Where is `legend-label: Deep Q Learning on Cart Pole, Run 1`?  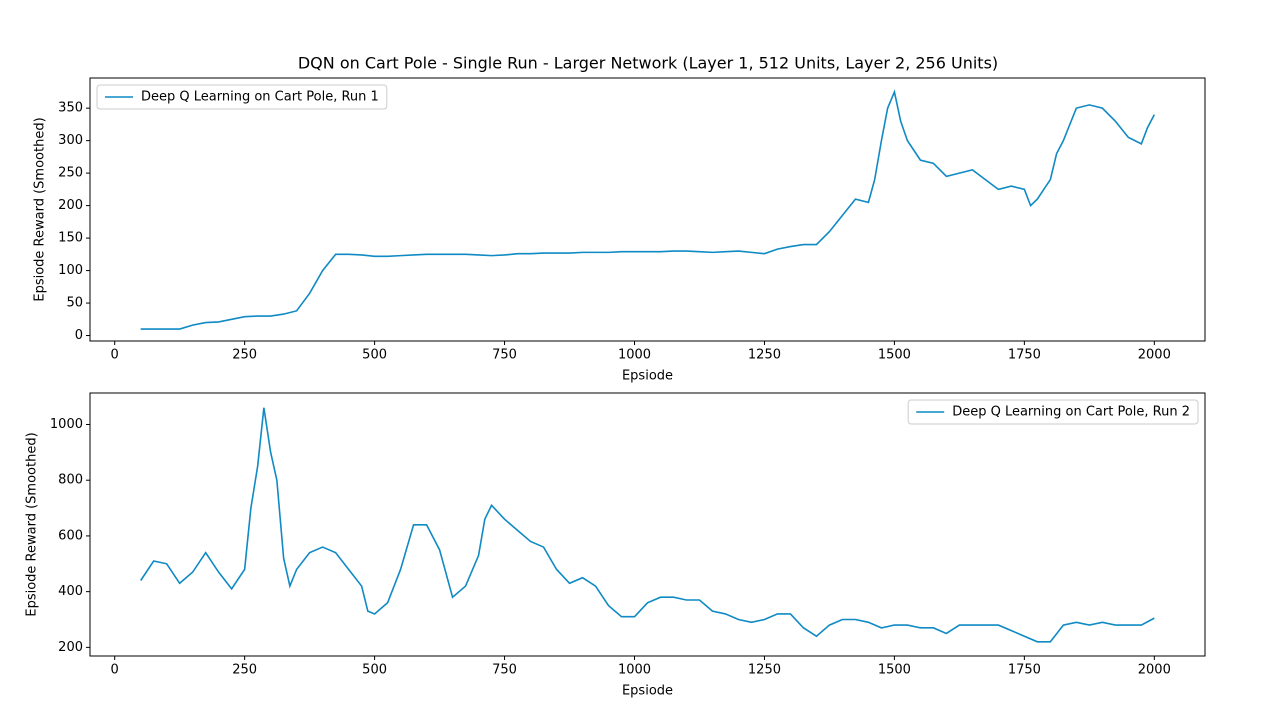 legend-label: Deep Q Learning on Cart Pole, Run 1 is located at coordinates (260, 97).